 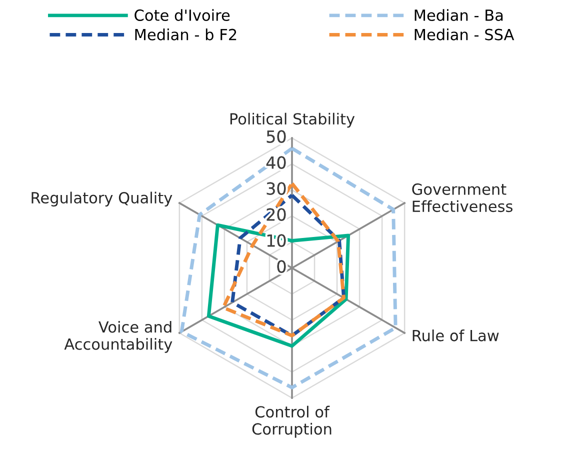 What do you see at coordinates (118, 336) in the screenshot?
I see `spoke-label: Voice and Accountability` at bounding box center [118, 336].